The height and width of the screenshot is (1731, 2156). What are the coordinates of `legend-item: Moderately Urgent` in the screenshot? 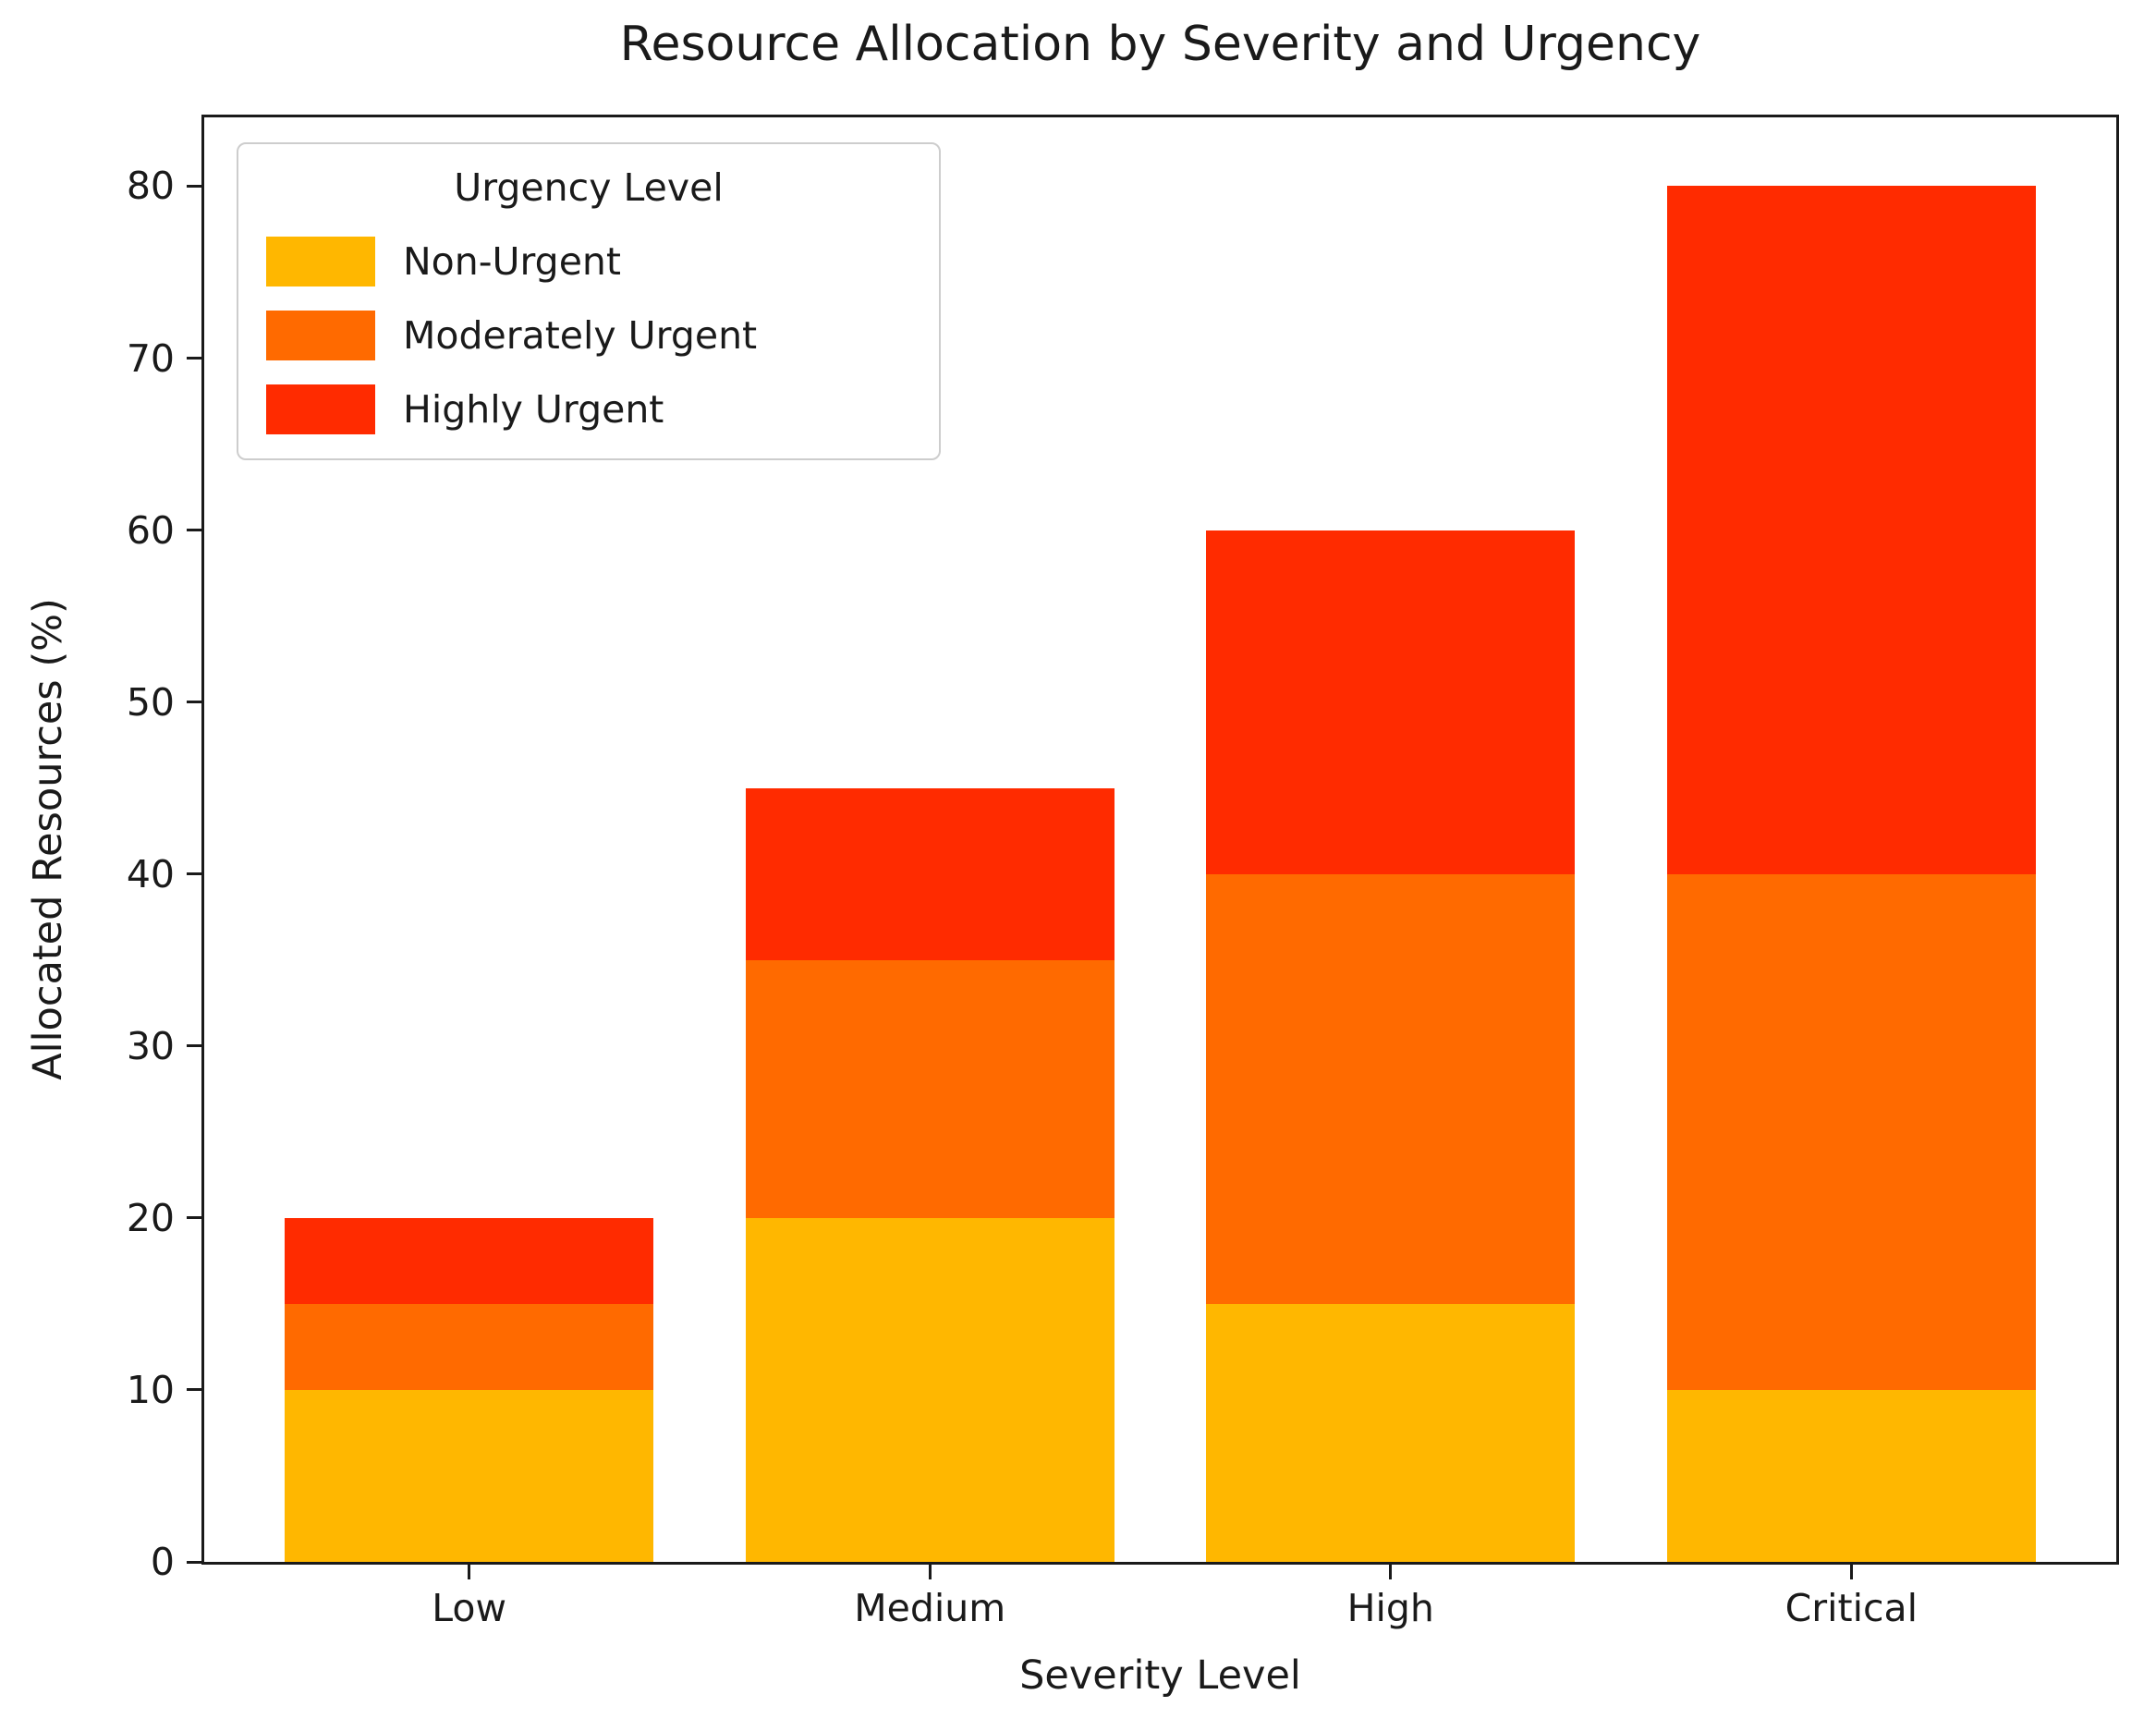 It's located at (588, 335).